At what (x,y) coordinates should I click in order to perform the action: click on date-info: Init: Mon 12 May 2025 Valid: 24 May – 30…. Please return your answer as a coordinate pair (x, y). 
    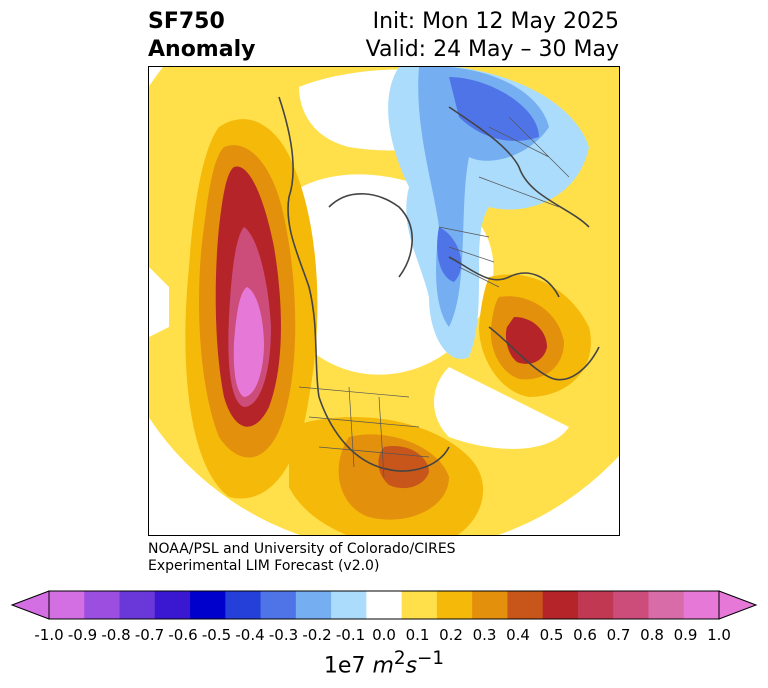
    Looking at the image, I should click on (492, 36).